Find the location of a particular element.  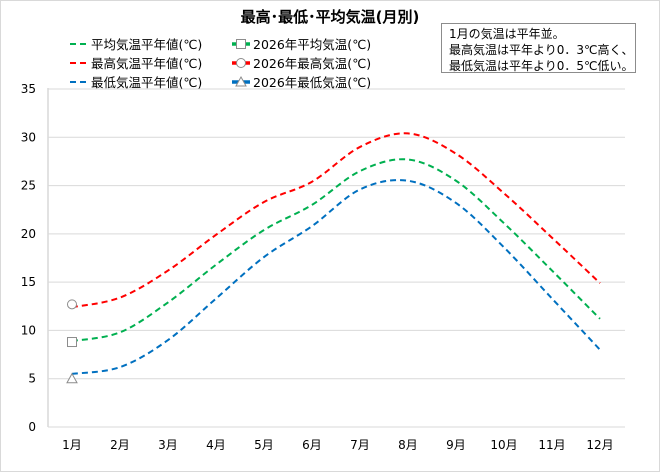

chart-title: 最高･最低･平均気温(月別) is located at coordinates (330, 17).